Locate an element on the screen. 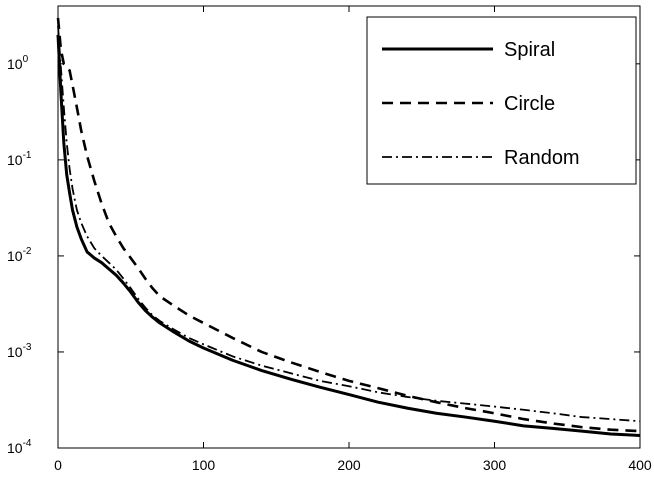 This screenshot has height=478, width=654. y-tick-exponent: -4 is located at coordinates (27, 443).